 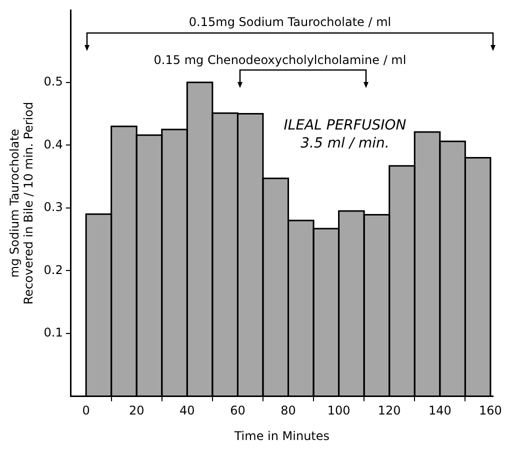 What do you see at coordinates (490, 411) in the screenshot?
I see `x-tick-label: 160` at bounding box center [490, 411].